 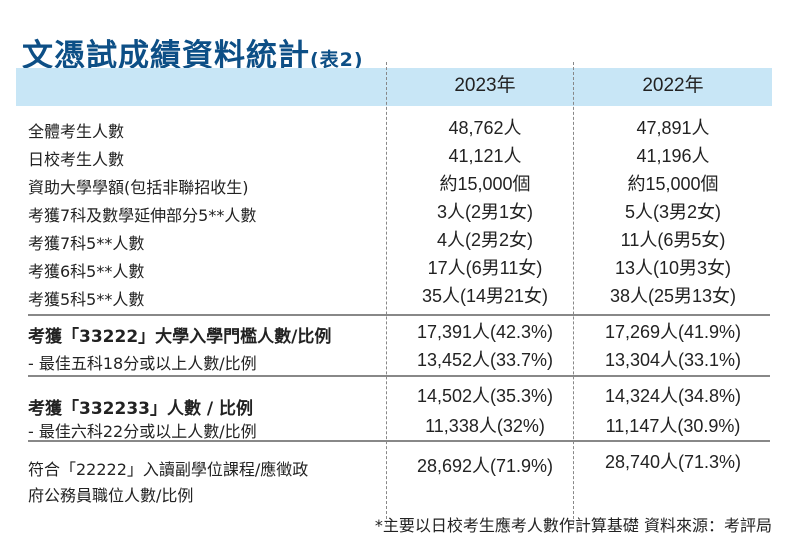 I want to click on row-label: 考獲5科5**人數, so click(x=86, y=299).